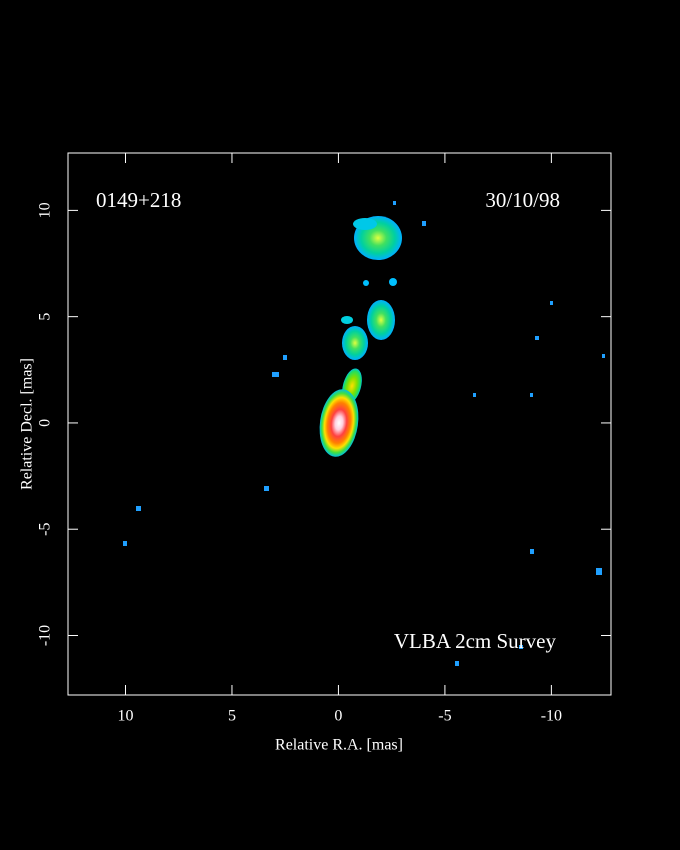 The width and height of the screenshot is (680, 850). What do you see at coordinates (125, 716) in the screenshot?
I see `x-tick-label: 10` at bounding box center [125, 716].